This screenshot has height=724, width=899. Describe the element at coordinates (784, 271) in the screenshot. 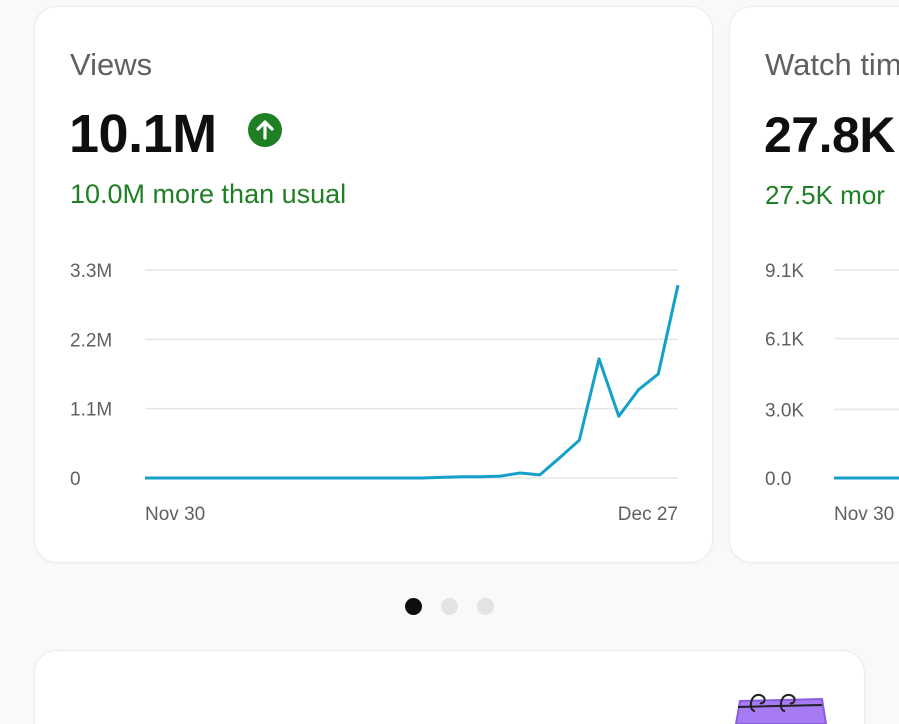

I see `y-tick-label: 9.1K` at that location.